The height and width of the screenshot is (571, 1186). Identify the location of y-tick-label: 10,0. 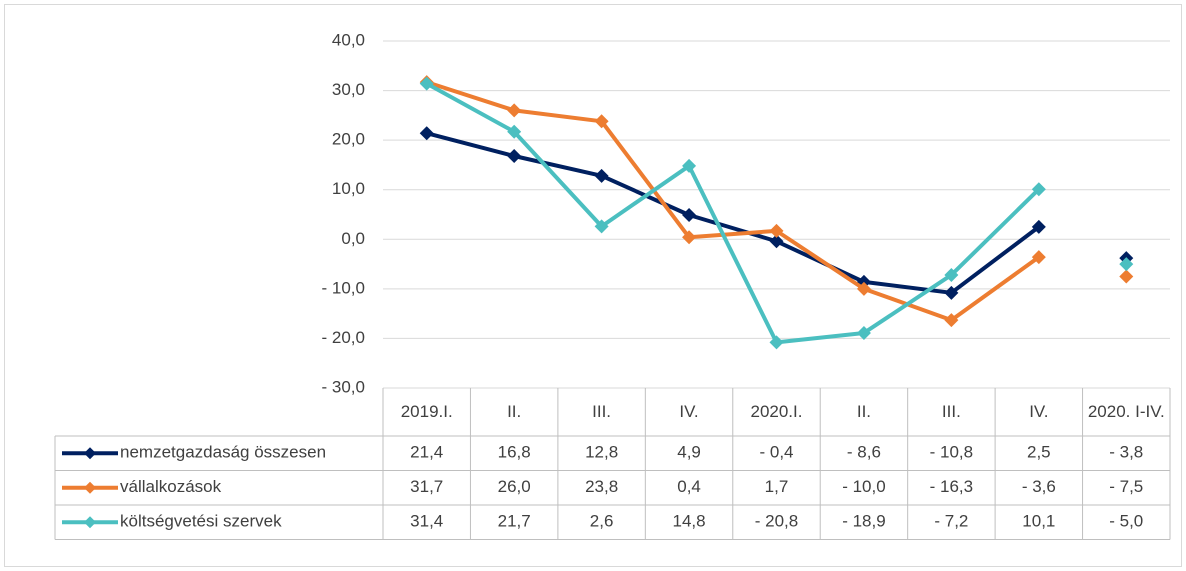
(348, 188).